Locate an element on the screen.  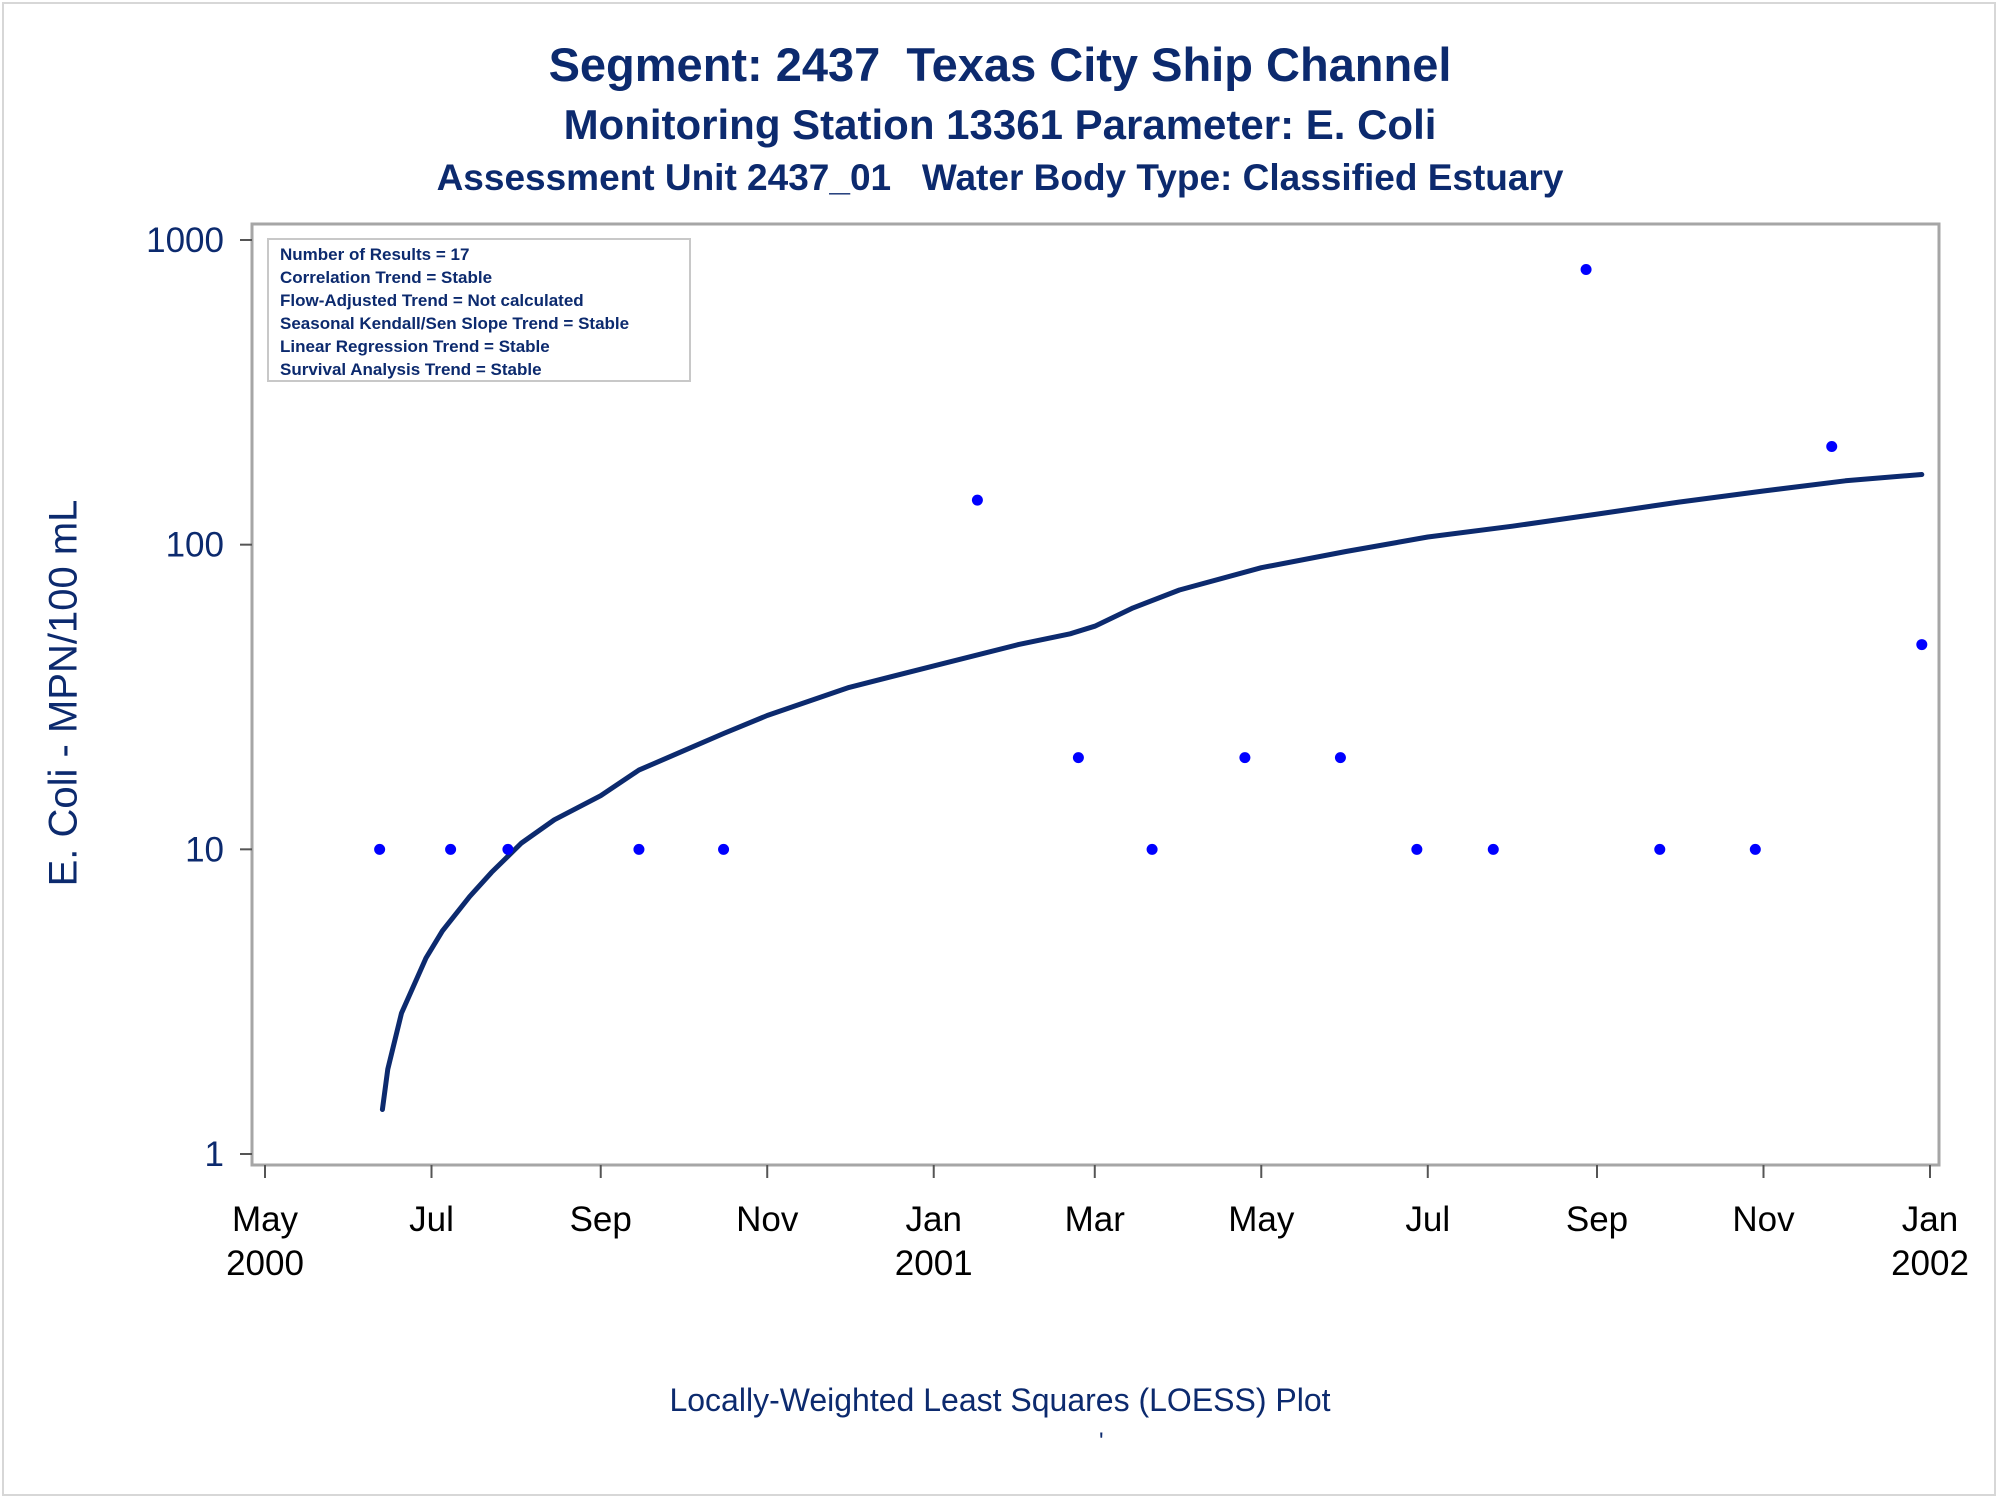
y-tick-label: 1000 is located at coordinates (185, 240).